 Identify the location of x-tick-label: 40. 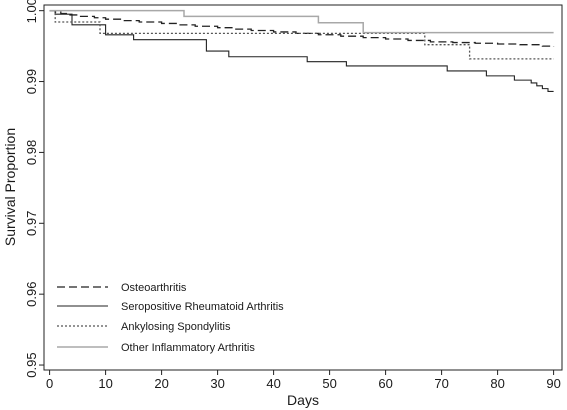
(273, 383).